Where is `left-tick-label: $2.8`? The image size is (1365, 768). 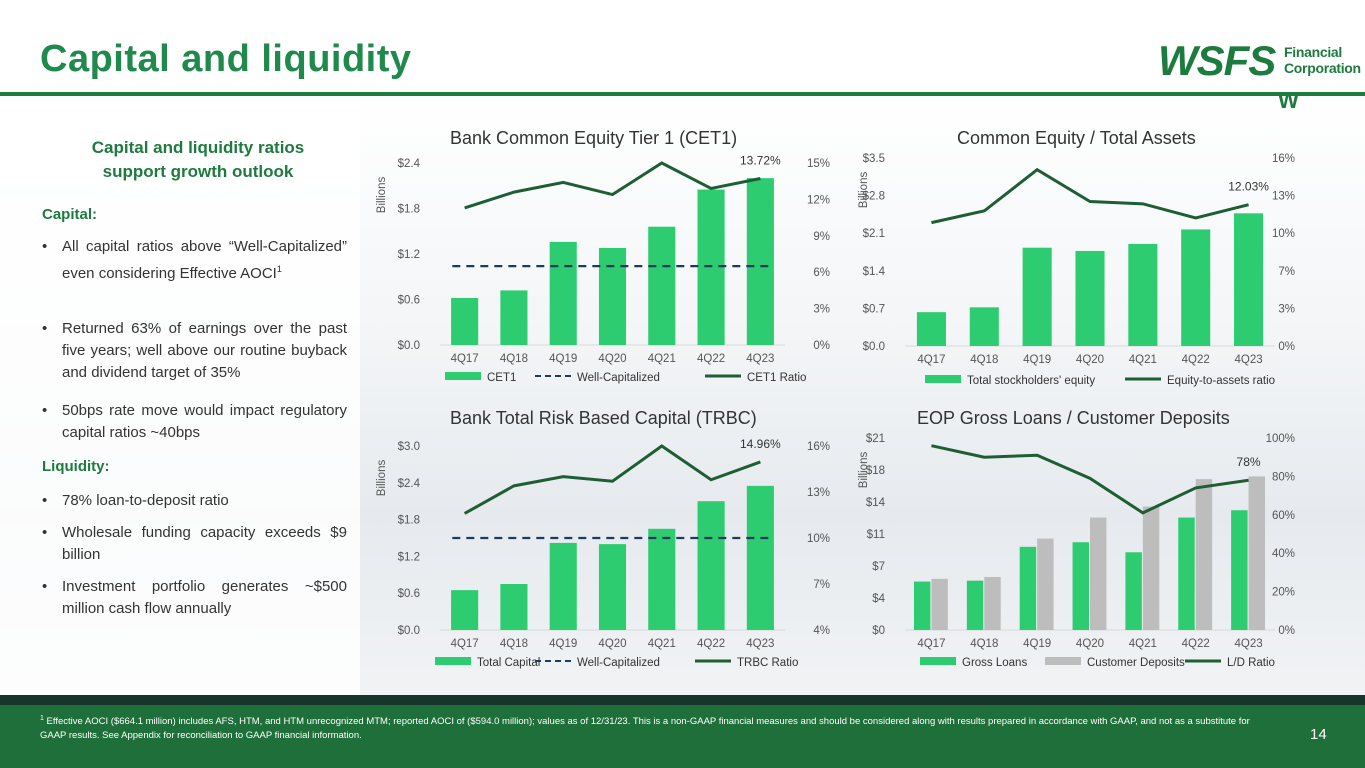 left-tick-label: $2.8 is located at coordinates (874, 197).